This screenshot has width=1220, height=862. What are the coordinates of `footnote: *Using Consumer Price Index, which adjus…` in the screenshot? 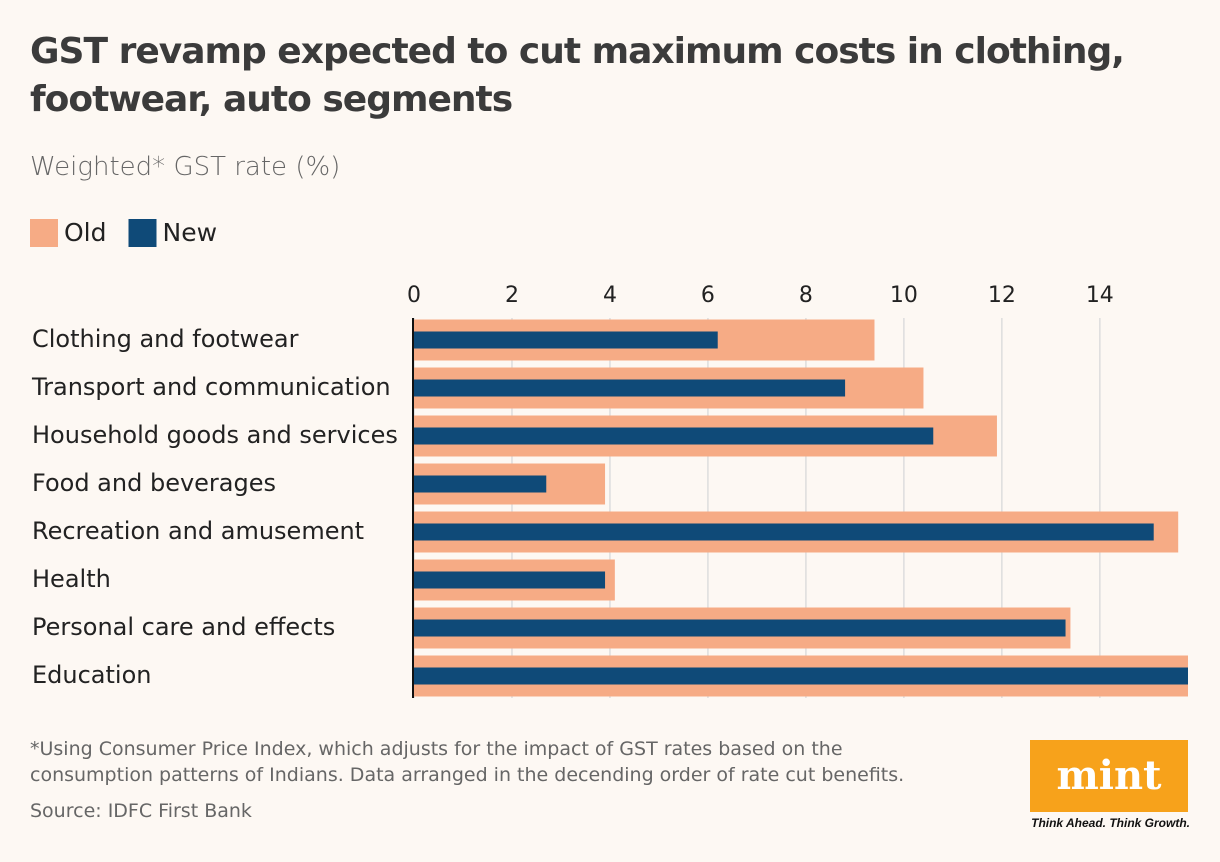 It's located at (467, 762).